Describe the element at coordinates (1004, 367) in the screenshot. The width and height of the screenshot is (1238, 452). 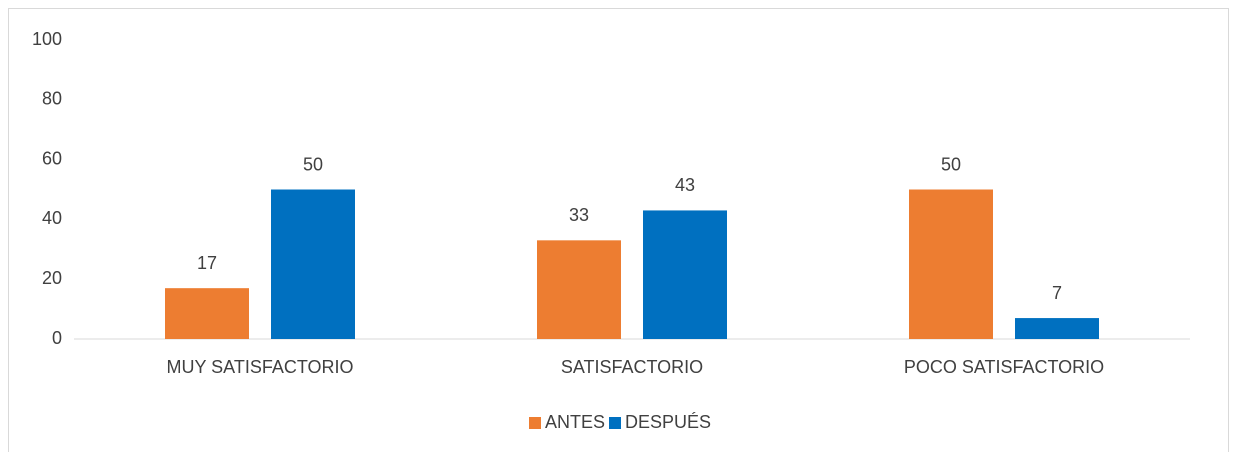
I see `x-tick-label: POCO SATISFACTORIO` at that location.